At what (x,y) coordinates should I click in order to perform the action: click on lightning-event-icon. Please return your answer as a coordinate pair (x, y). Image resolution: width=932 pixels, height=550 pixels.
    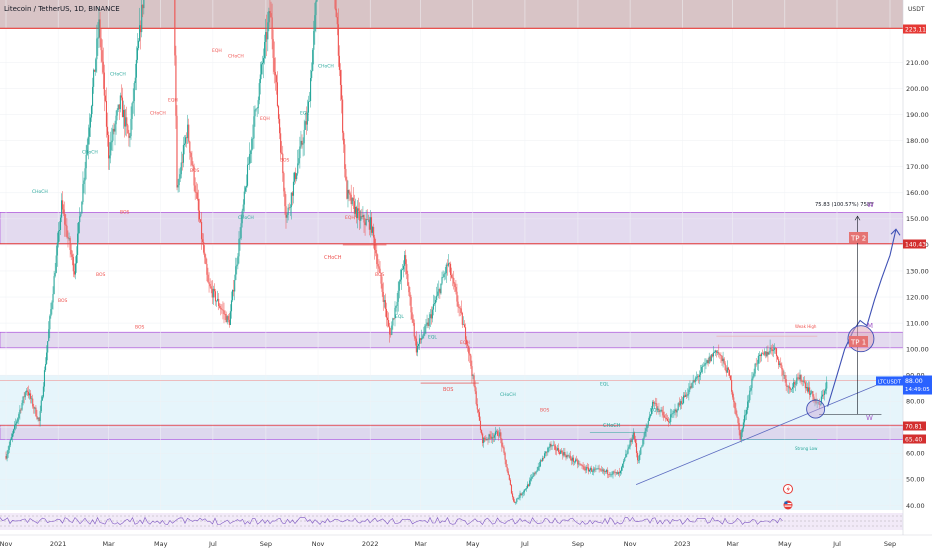
    Looking at the image, I should click on (788, 489).